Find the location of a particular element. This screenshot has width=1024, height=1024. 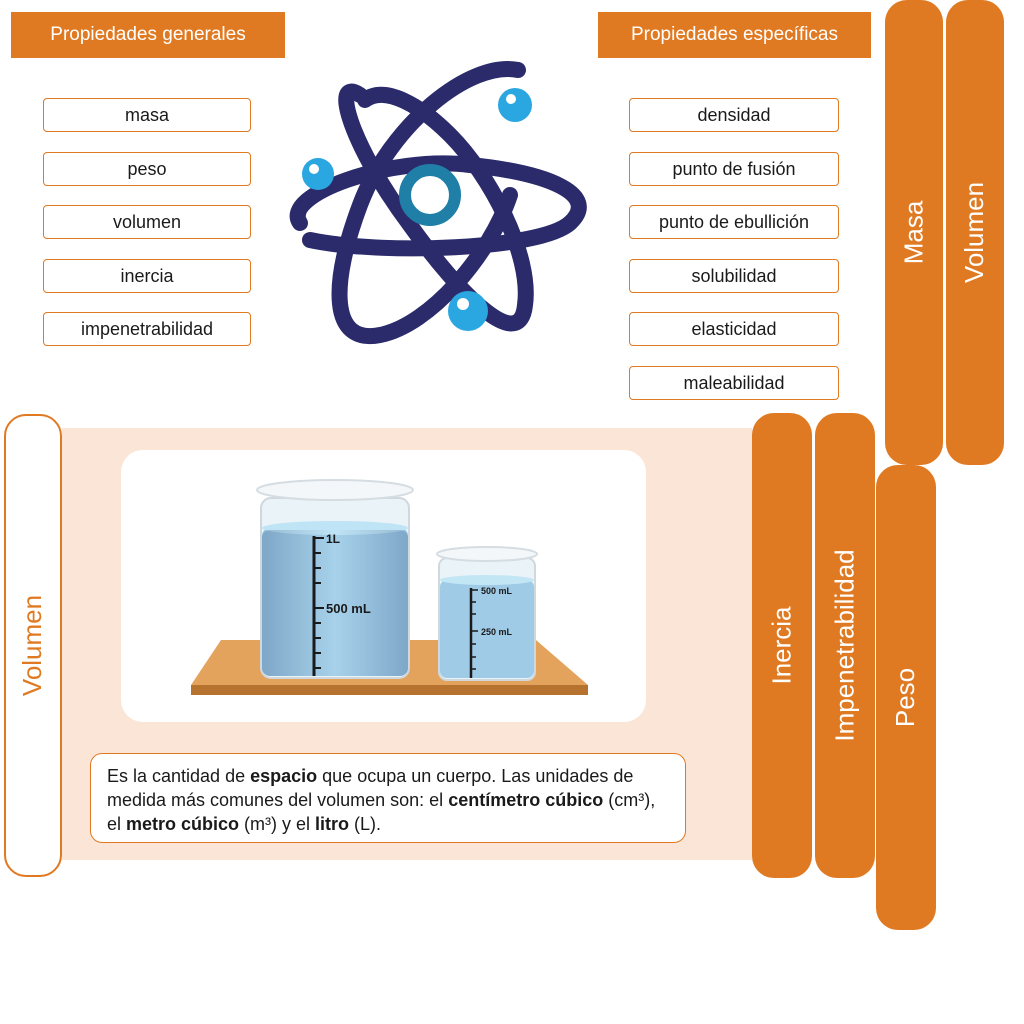

tab-volumen-active-label: Volumen is located at coordinates (32, 645).